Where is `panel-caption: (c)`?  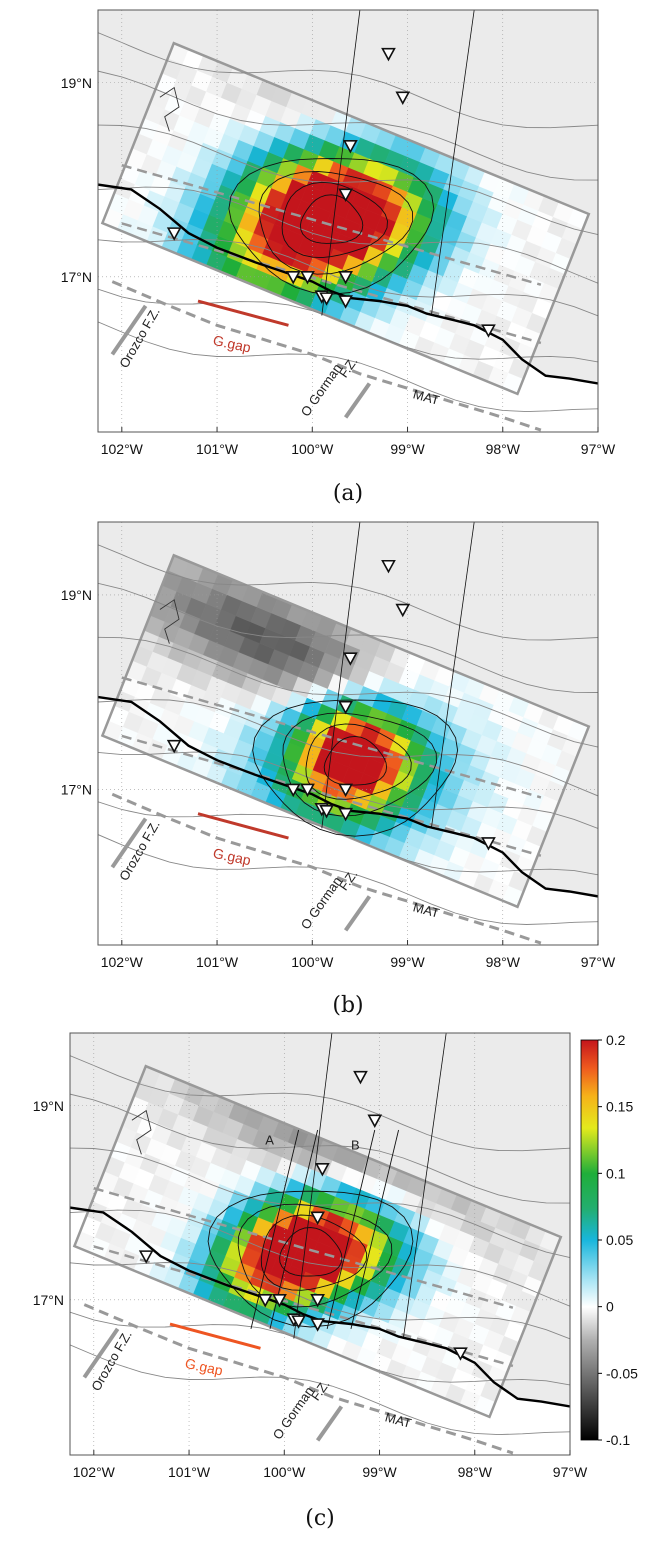 panel-caption: (c) is located at coordinates (320, 1518).